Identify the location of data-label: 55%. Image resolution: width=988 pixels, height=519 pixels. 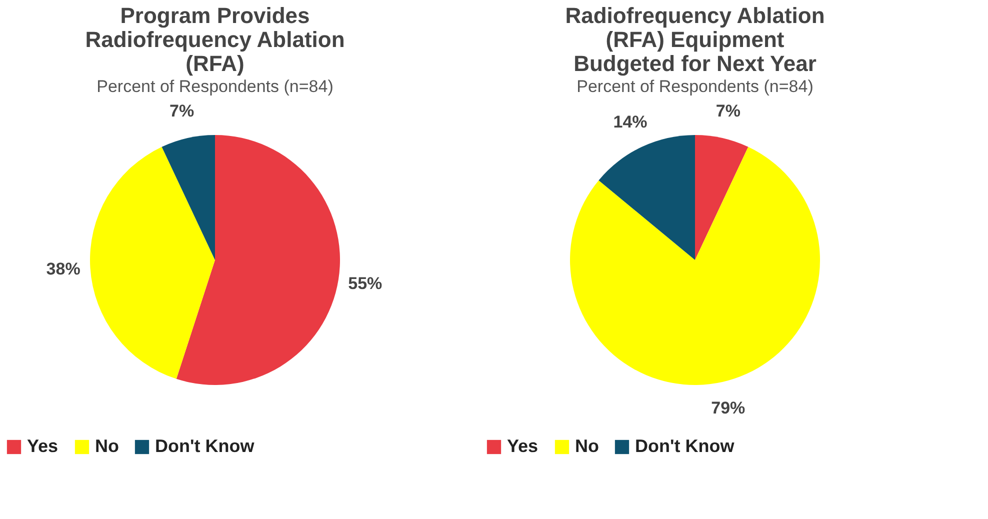
(365, 283).